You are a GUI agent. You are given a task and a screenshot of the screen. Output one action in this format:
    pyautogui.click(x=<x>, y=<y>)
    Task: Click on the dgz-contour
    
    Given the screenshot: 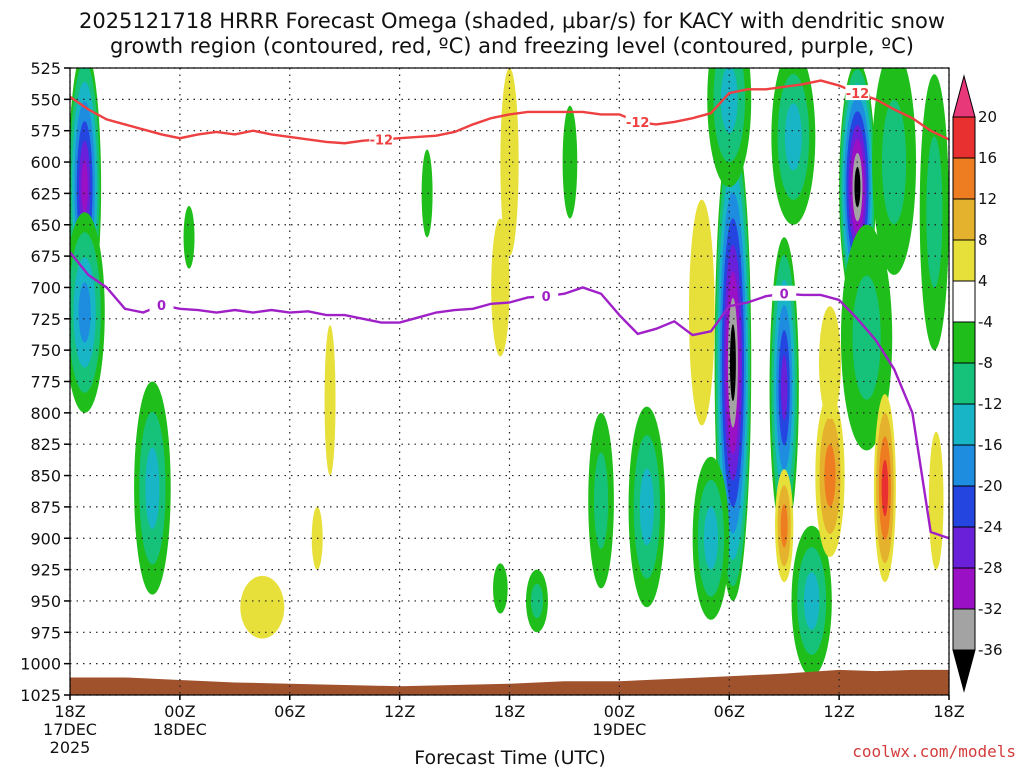 What is the action you would take?
    pyautogui.click(x=509, y=112)
    